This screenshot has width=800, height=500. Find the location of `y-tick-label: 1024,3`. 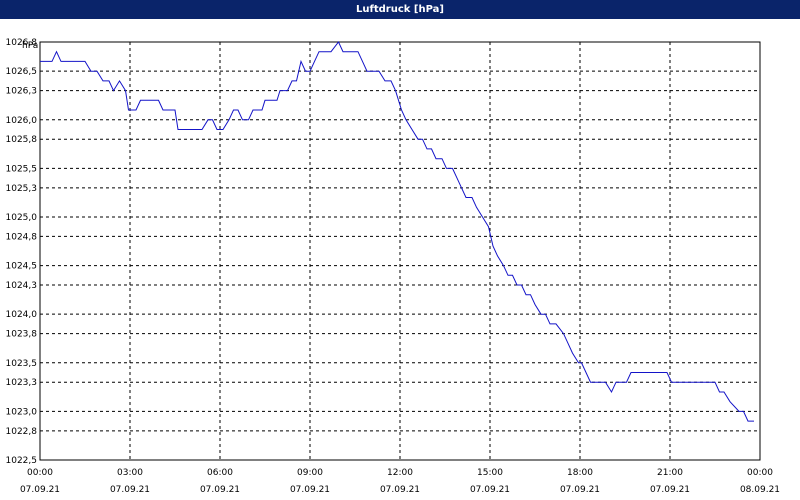

y-tick-label: 1024,3 is located at coordinates (22, 286).